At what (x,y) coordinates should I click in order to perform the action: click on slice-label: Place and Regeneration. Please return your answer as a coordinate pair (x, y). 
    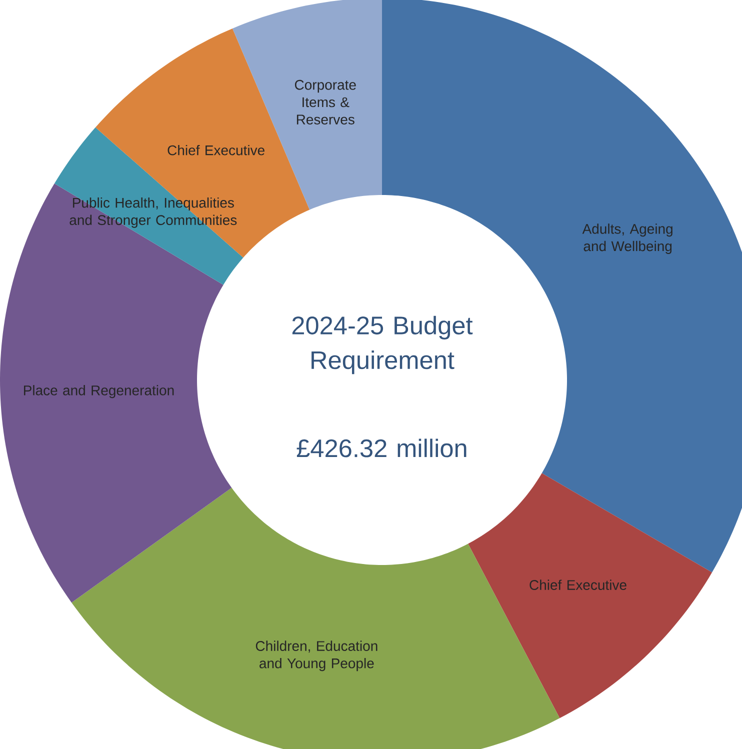
    Looking at the image, I should click on (99, 391).